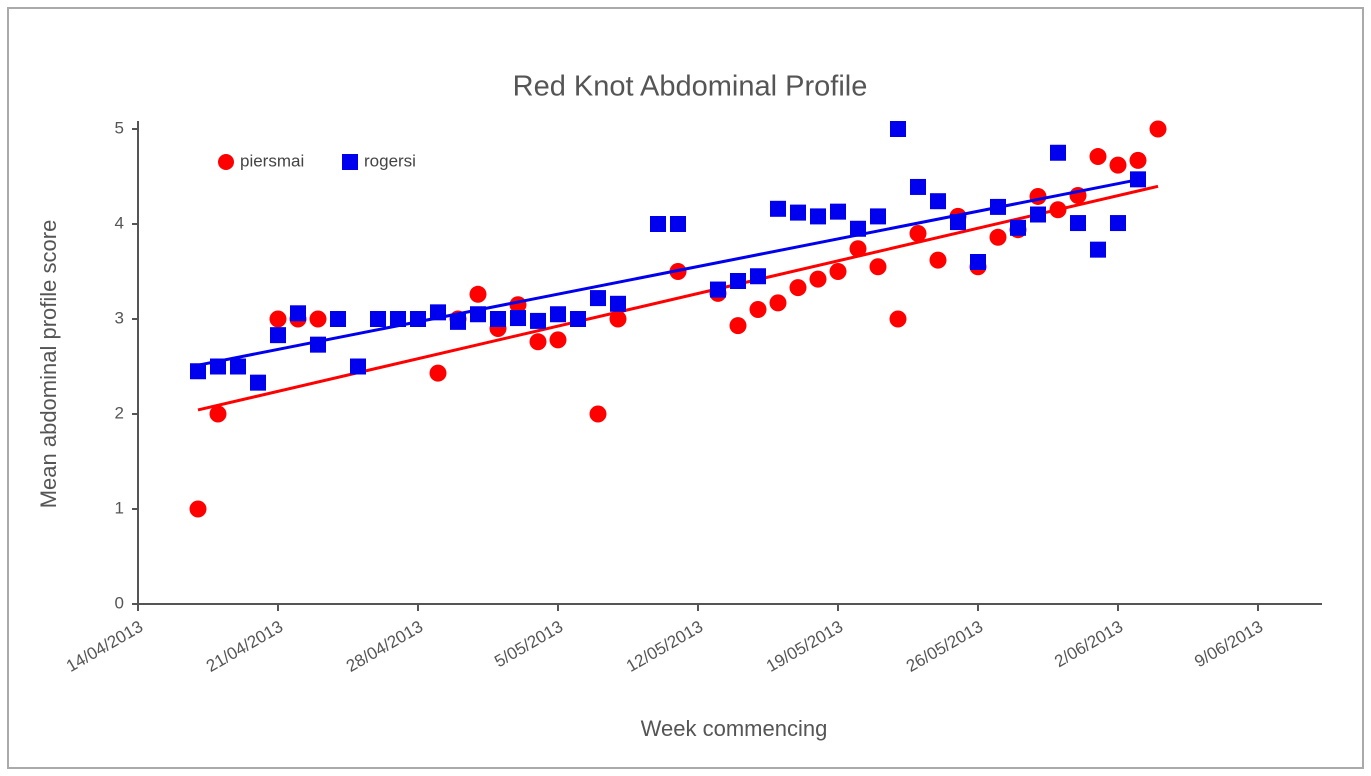  Describe the element at coordinates (119, 127) in the screenshot. I see `y-tick-label: 5` at that location.